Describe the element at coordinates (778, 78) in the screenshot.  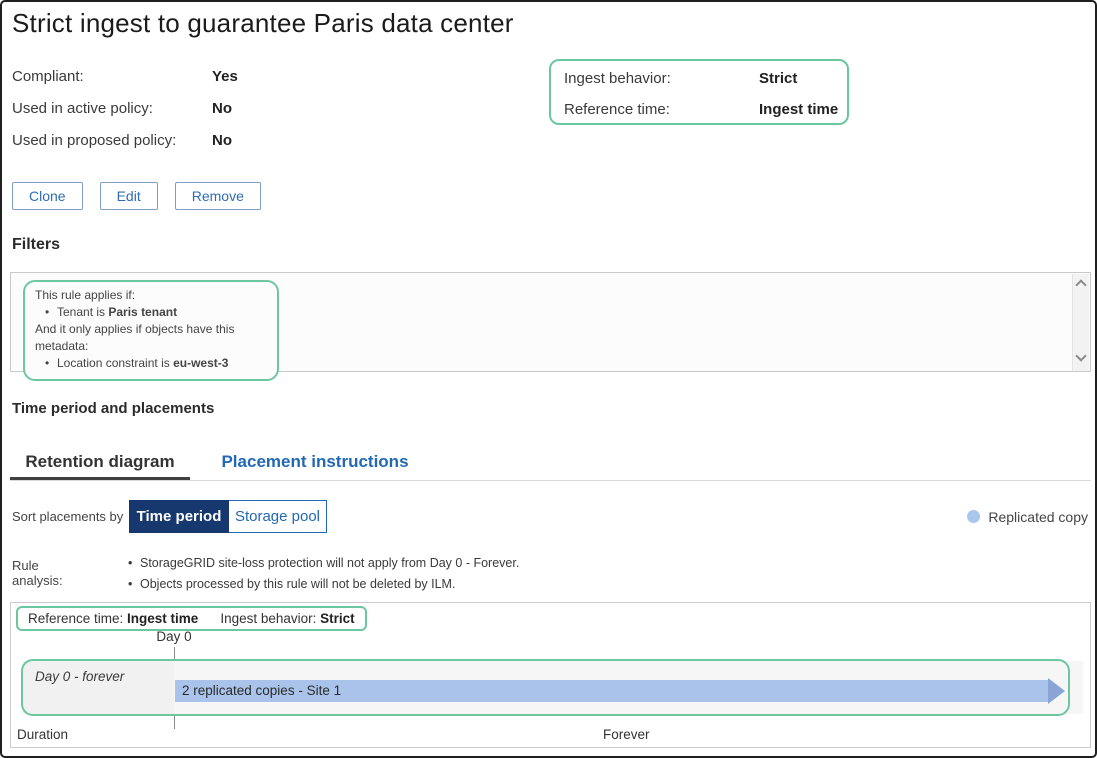
I see `ingest-behavior-value: Strict` at that location.